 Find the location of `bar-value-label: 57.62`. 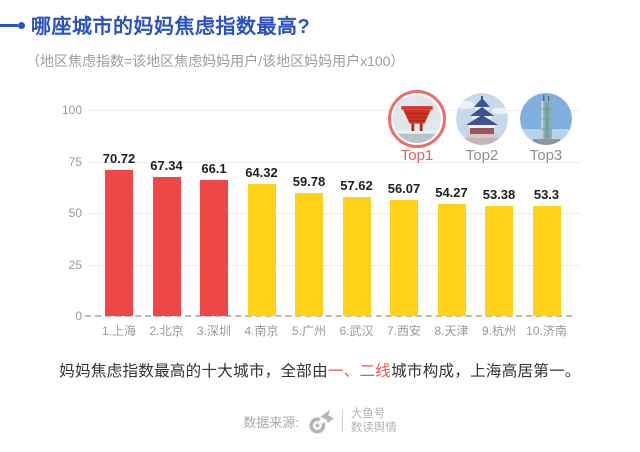

bar-value-label: 57.62 is located at coordinates (356, 186).